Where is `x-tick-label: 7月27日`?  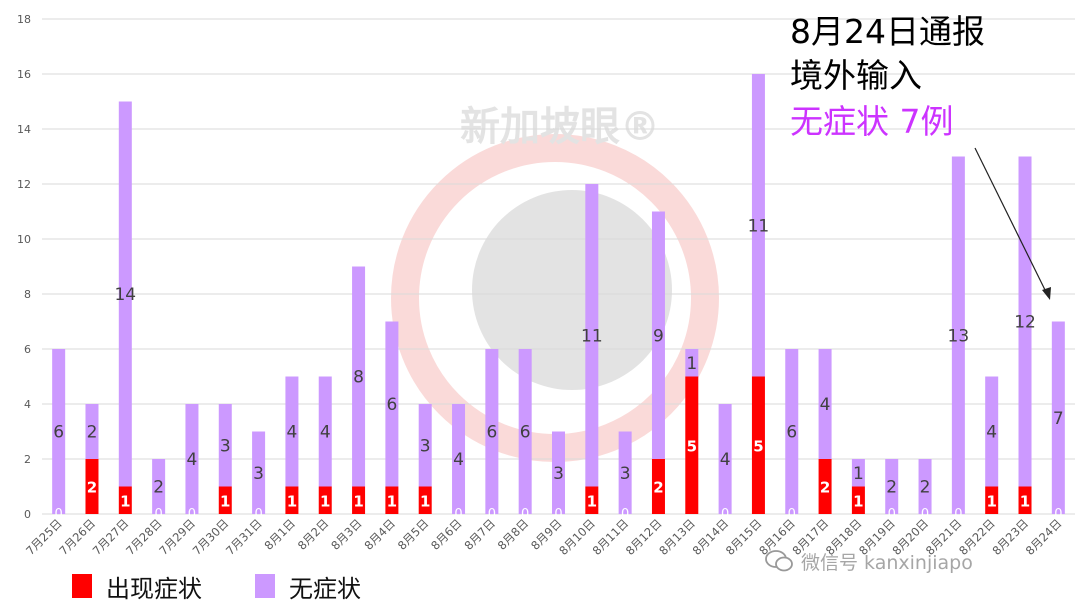
x-tick-label: 7月27日 is located at coordinates (111, 537).